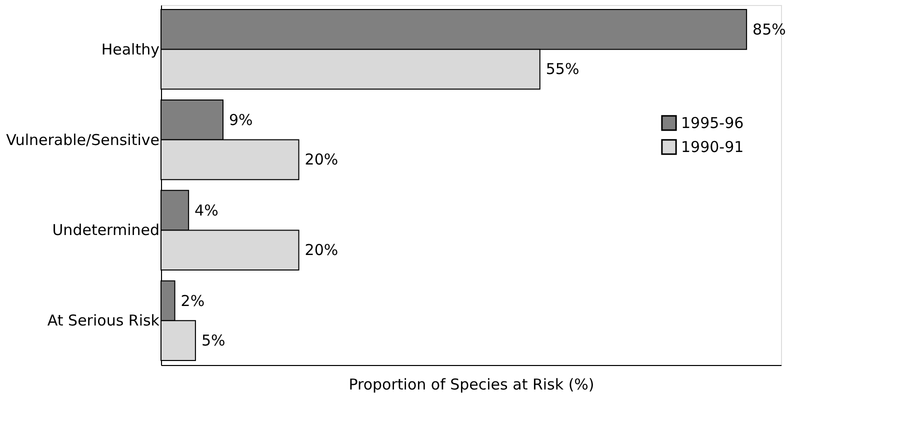  Describe the element at coordinates (106, 230) in the screenshot. I see `y-tick-label: Undetermined` at that location.